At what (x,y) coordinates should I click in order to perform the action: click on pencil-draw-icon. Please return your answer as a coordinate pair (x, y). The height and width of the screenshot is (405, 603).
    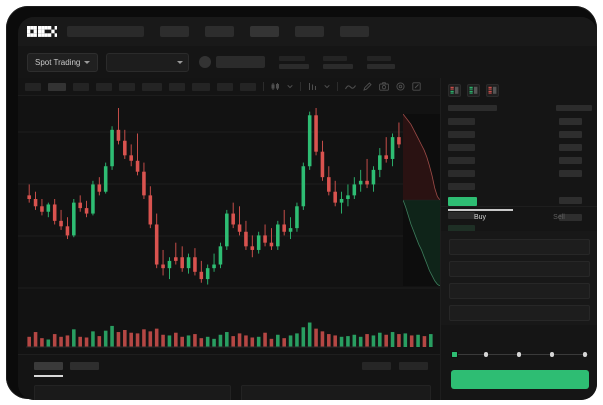
    Looking at the image, I should click on (367, 86).